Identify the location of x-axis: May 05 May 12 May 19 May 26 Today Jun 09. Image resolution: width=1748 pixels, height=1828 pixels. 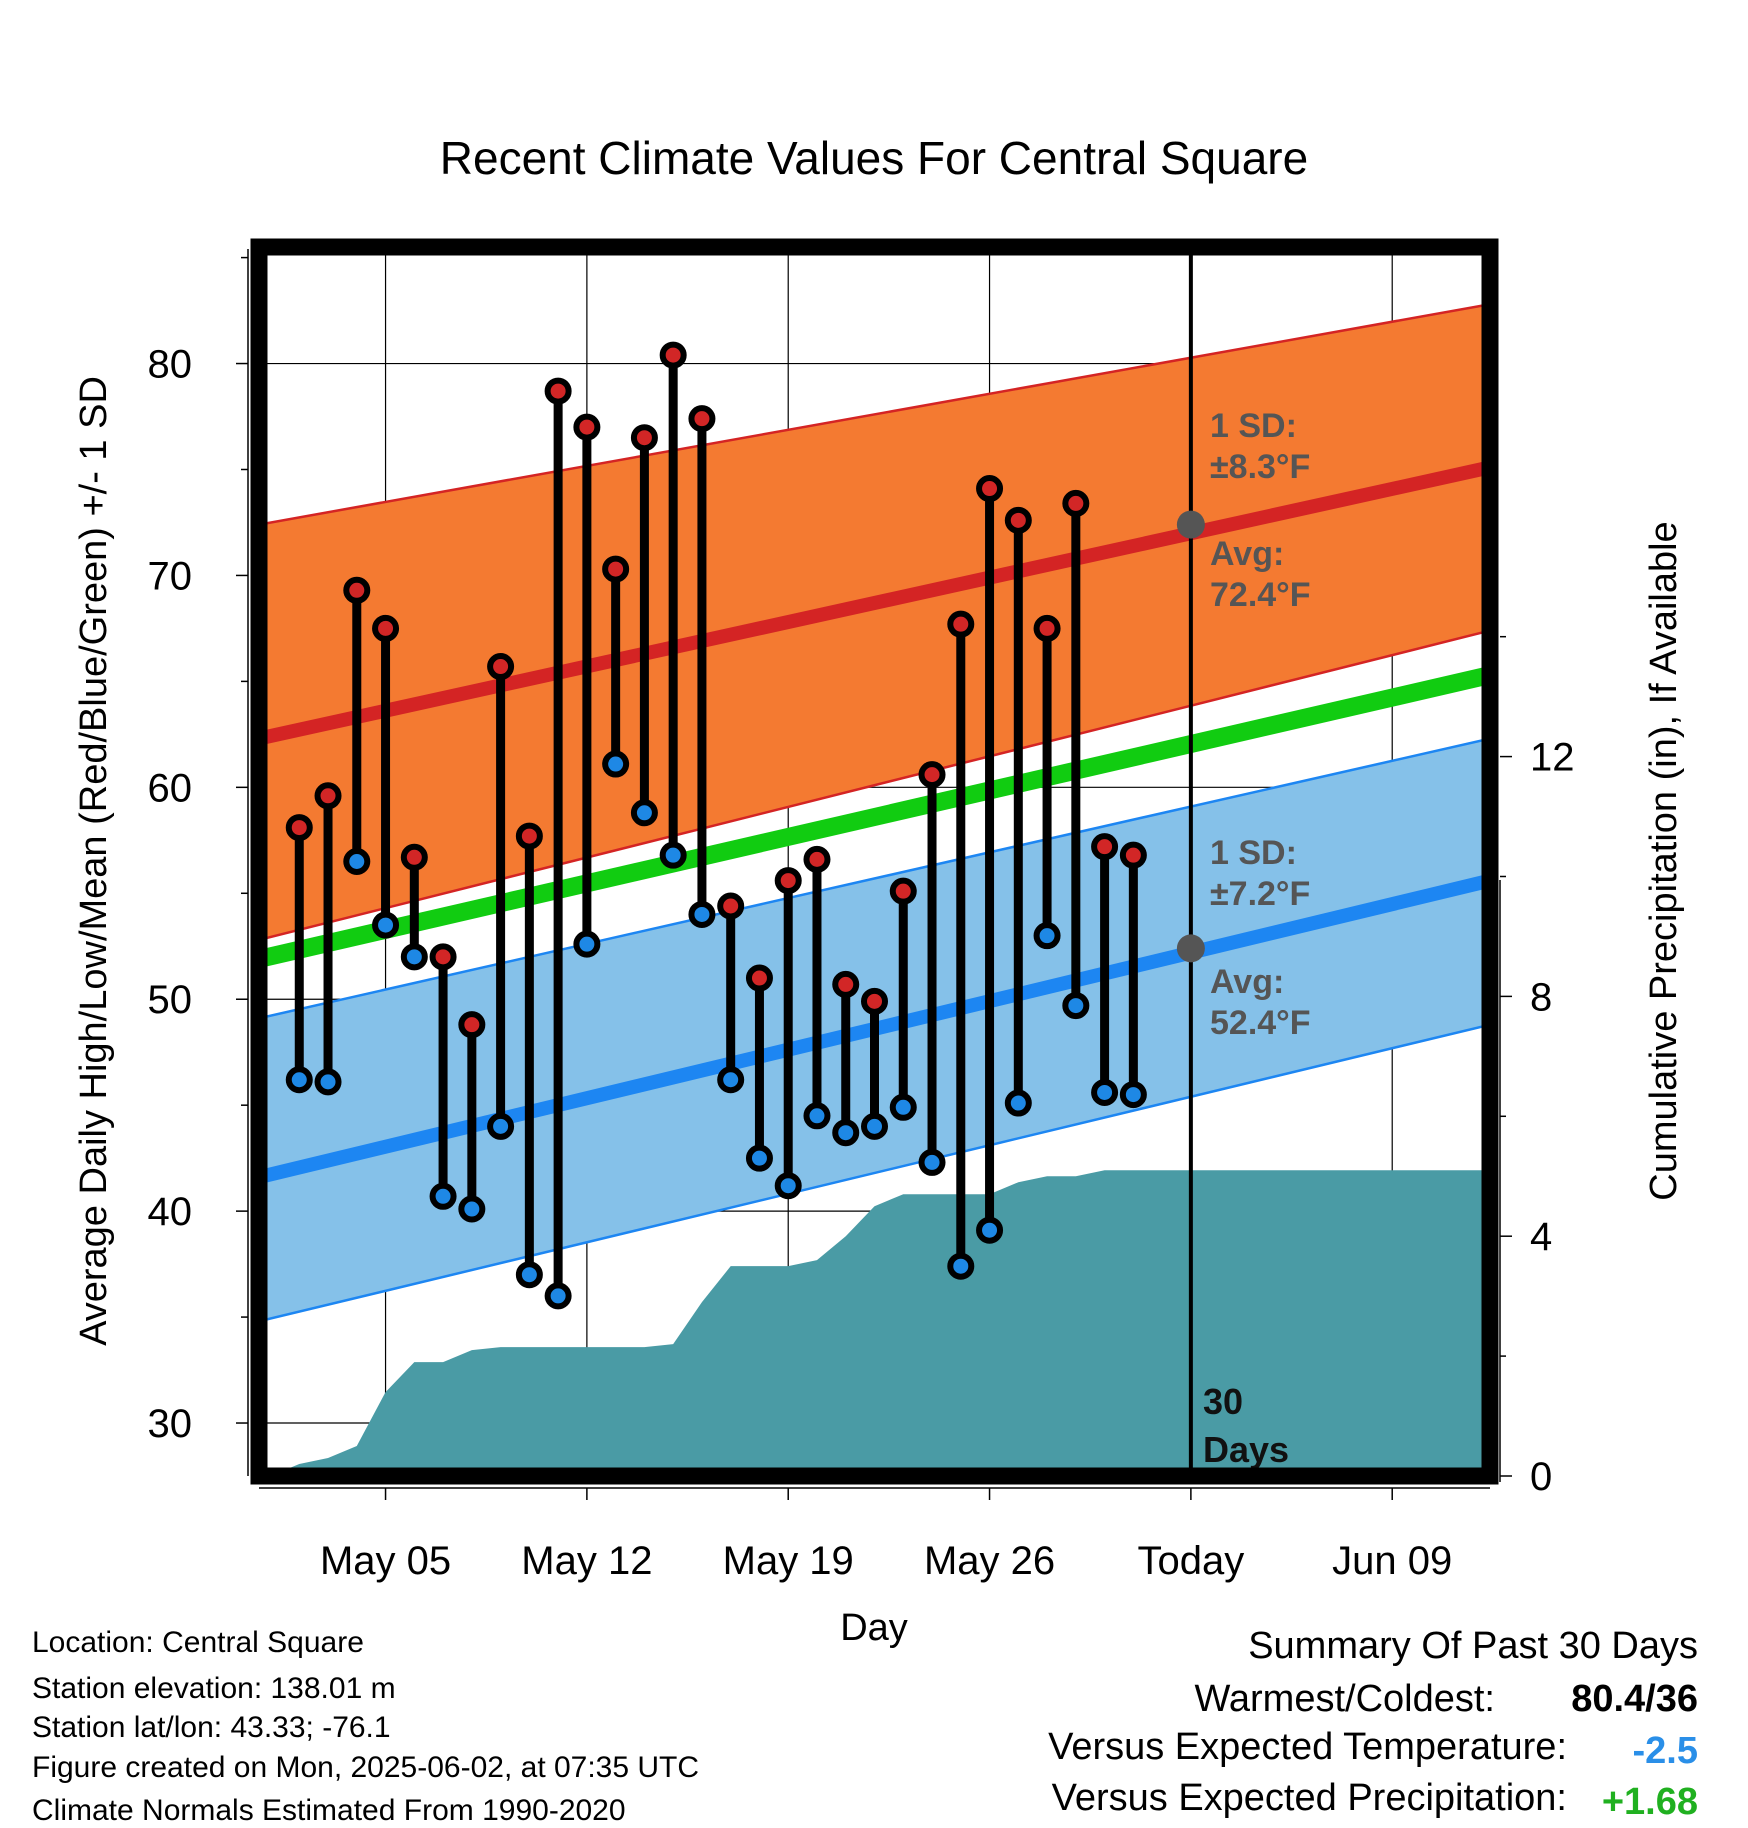
(874, 1535).